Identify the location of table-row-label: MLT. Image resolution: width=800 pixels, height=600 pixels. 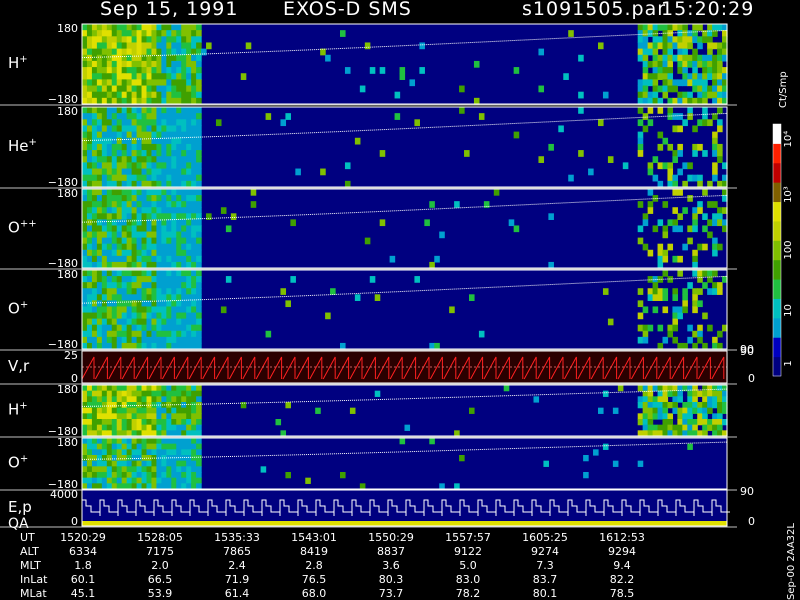
(30, 565).